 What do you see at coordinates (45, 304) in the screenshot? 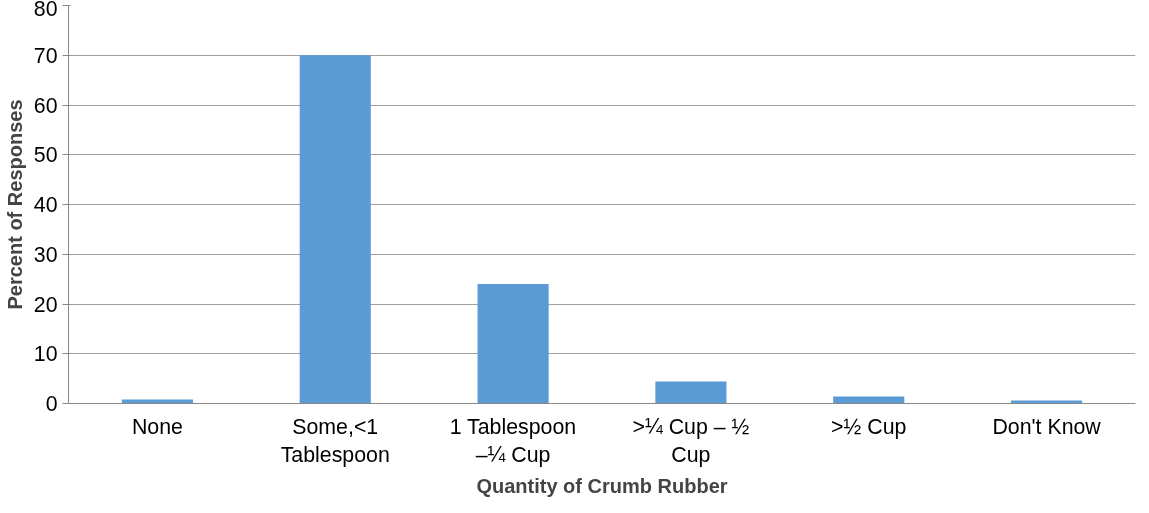
I see `y-tick-label: 20` at bounding box center [45, 304].